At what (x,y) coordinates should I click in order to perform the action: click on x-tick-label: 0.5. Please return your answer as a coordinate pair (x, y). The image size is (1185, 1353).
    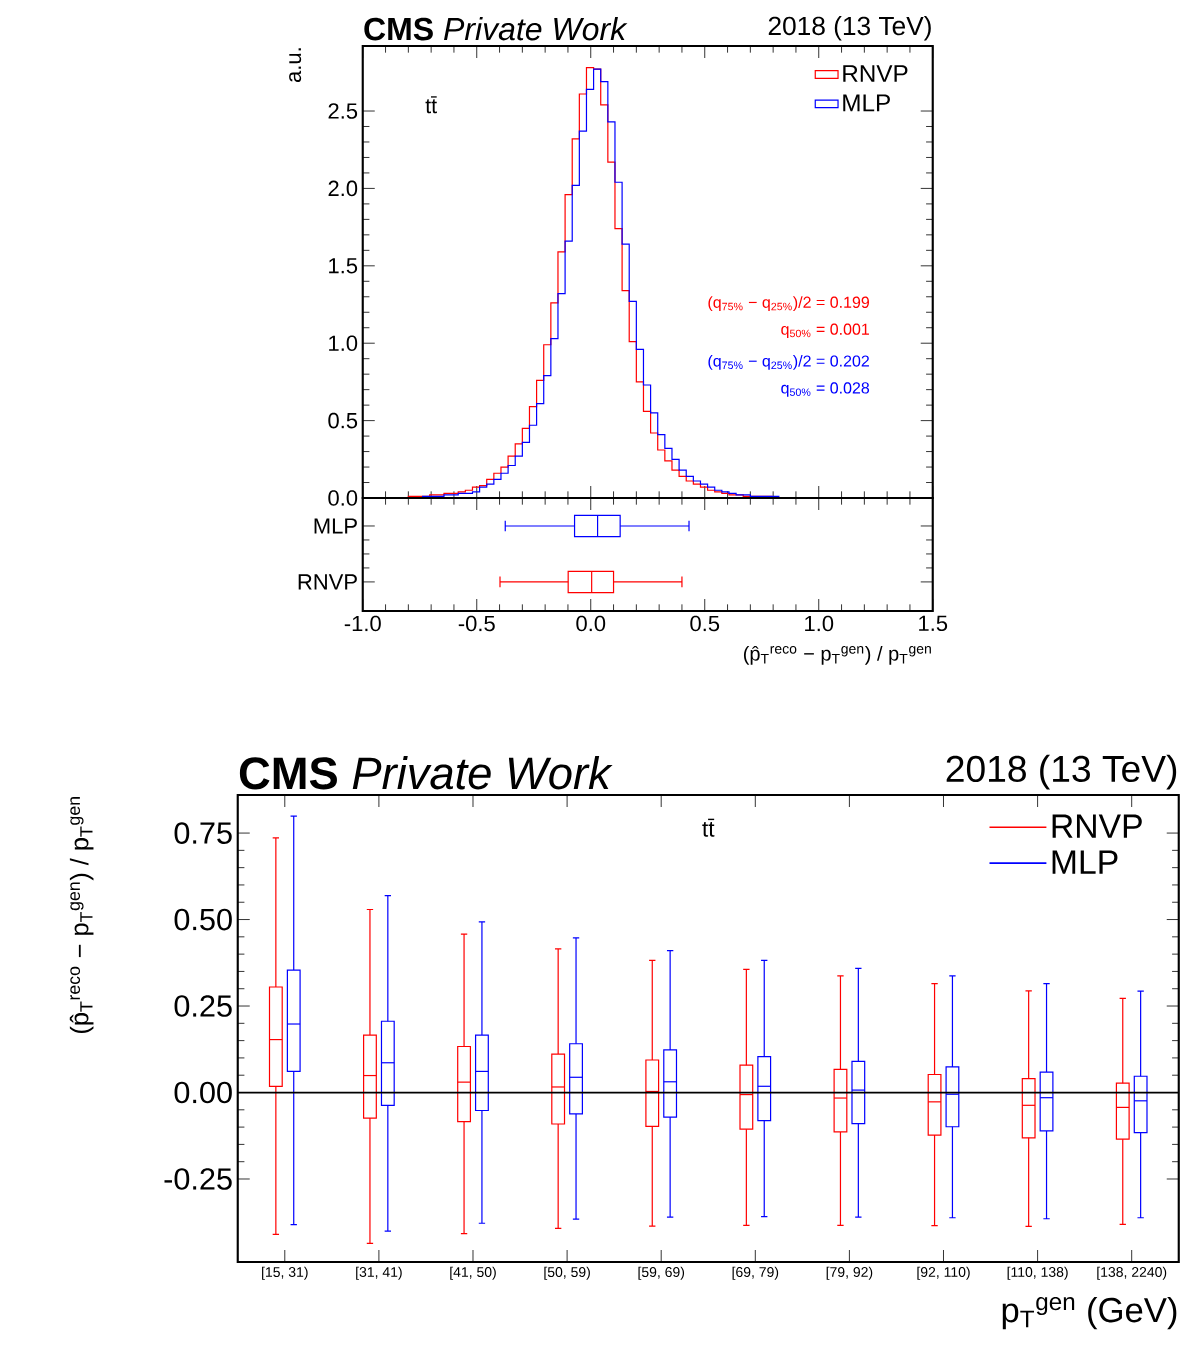
    Looking at the image, I should click on (705, 623).